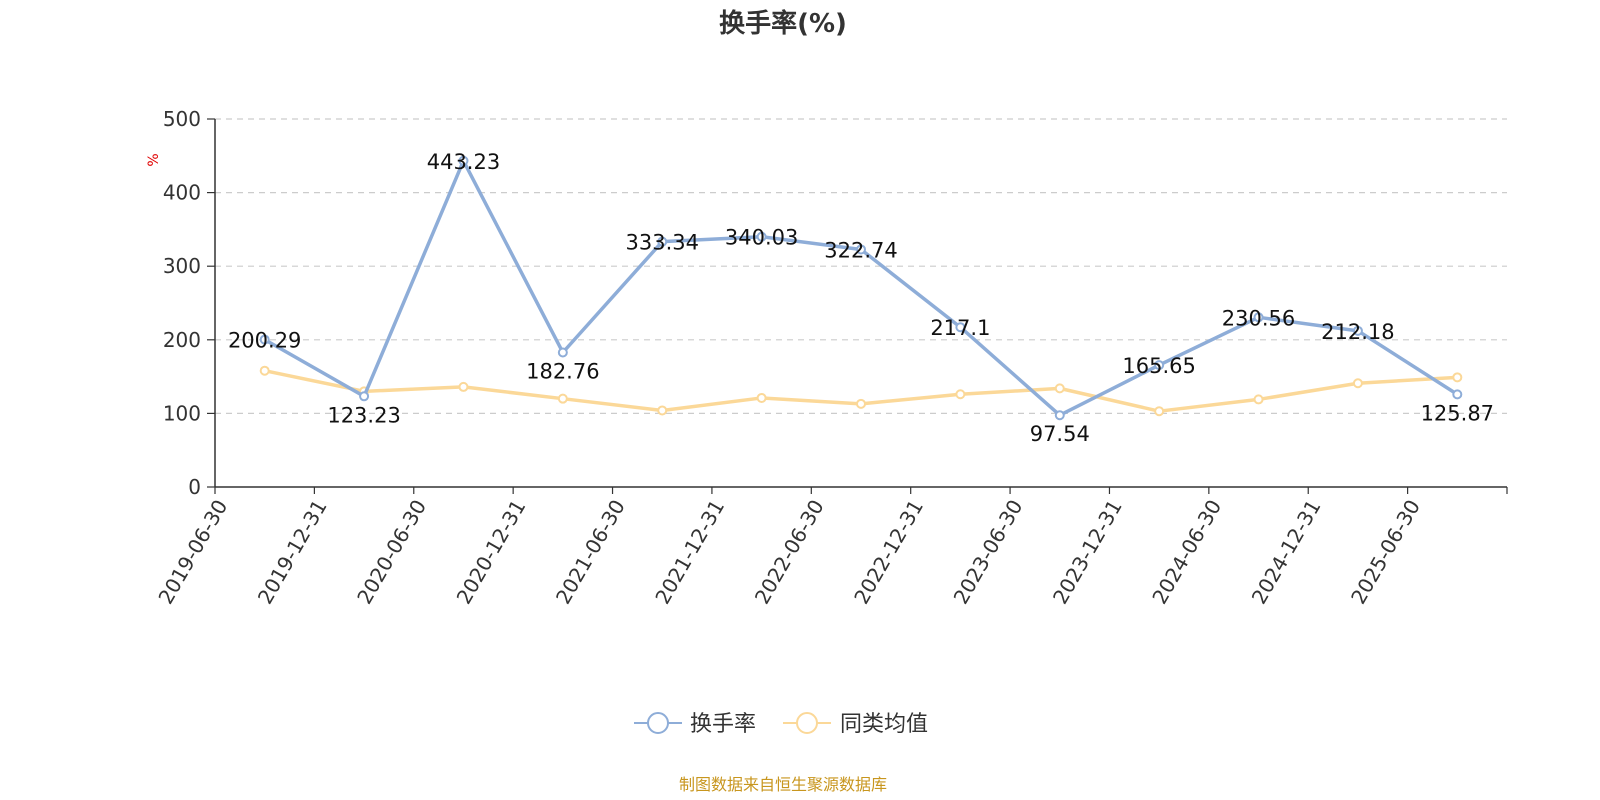 The image size is (1600, 800). What do you see at coordinates (182, 119) in the screenshot?
I see `y-tick-label: 500` at bounding box center [182, 119].